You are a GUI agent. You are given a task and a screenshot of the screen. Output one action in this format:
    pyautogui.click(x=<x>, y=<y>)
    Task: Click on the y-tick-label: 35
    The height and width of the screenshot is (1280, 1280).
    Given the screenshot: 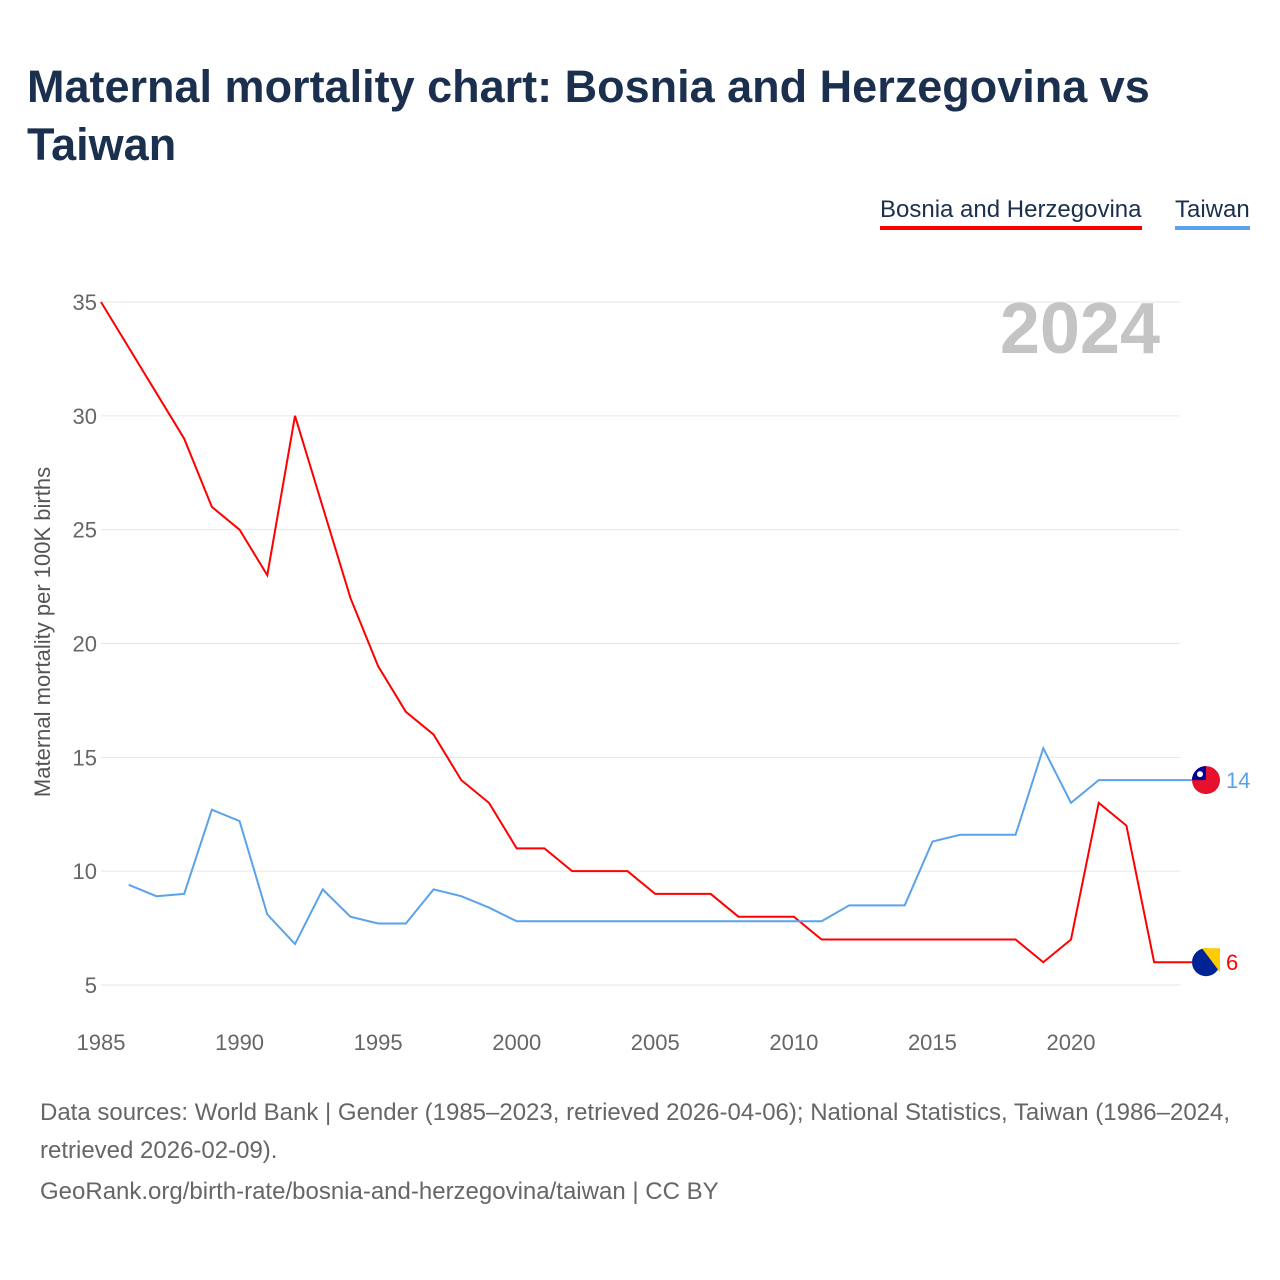 What is the action you would take?
    pyautogui.click(x=85, y=302)
    